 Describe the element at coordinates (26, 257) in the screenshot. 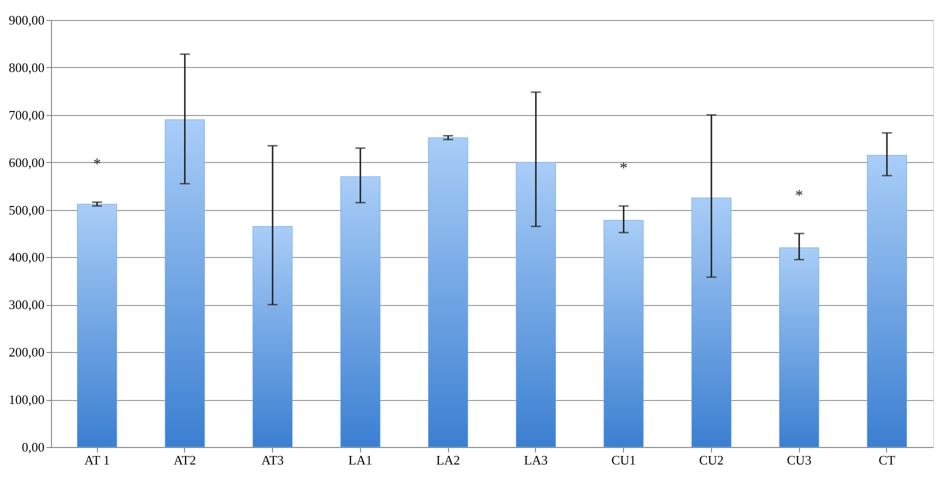

I see `y-tick-label: 400,00` at that location.